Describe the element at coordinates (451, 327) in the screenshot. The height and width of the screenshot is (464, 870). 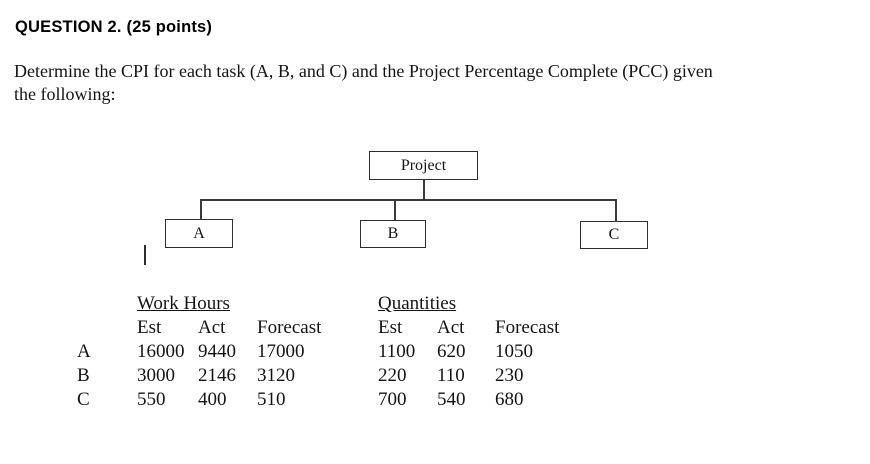
I see `q-col-header-act: Act` at that location.